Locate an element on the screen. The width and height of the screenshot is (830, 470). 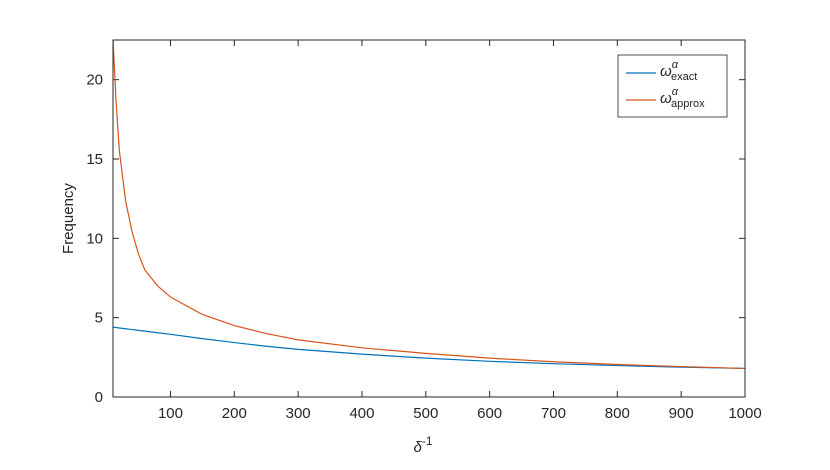
y-tick-label: 5 is located at coordinates (99, 318).